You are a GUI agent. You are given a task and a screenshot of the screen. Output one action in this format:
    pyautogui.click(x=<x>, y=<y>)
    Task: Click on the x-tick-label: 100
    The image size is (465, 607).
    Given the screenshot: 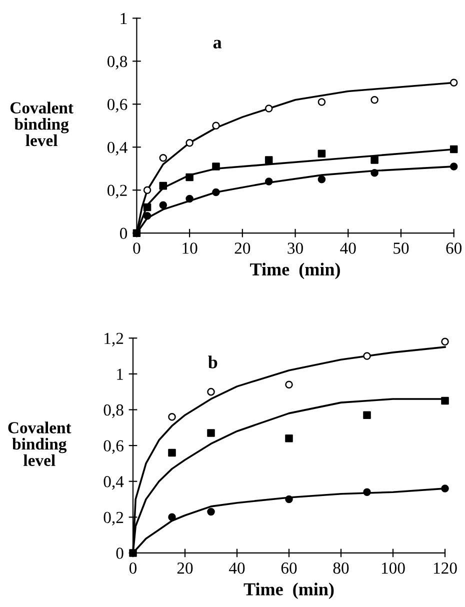 What is the action you would take?
    pyautogui.click(x=393, y=568)
    